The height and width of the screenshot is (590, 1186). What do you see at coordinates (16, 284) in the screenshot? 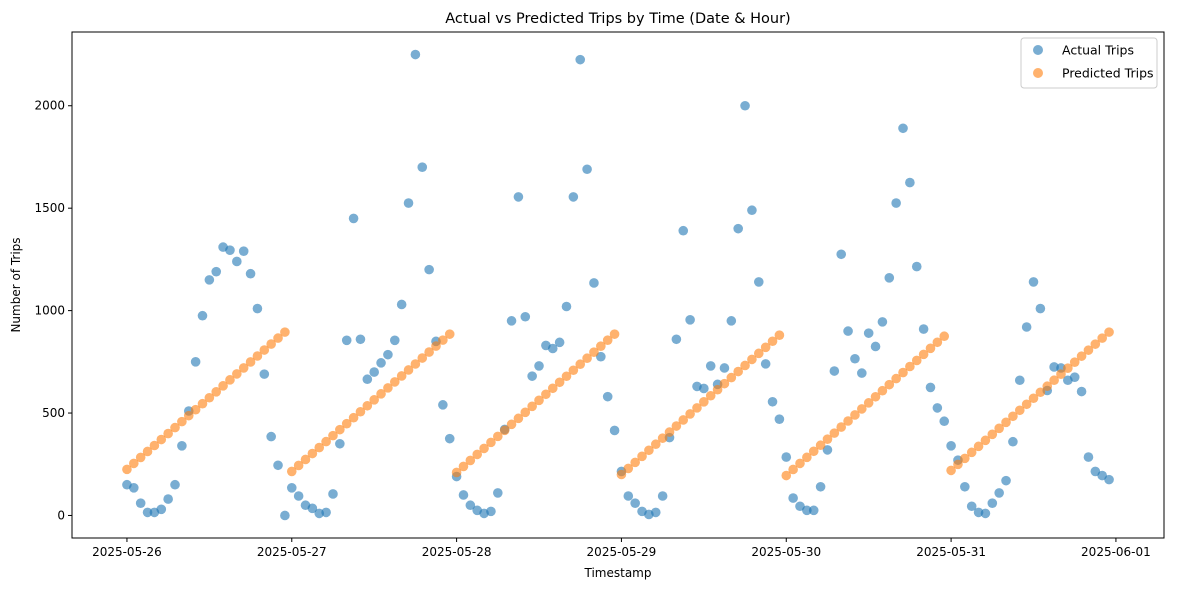
I see `y-axis-label: Number of Trips` at bounding box center [16, 284].